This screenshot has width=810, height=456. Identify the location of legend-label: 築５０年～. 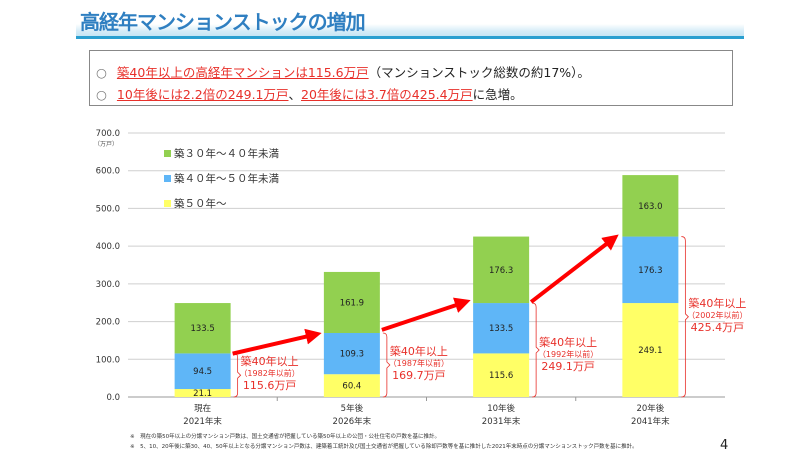
(200, 203).